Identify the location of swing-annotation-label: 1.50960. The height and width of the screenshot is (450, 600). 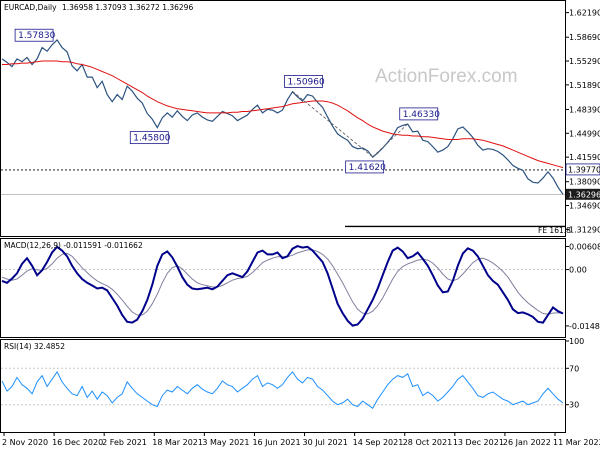
(306, 82).